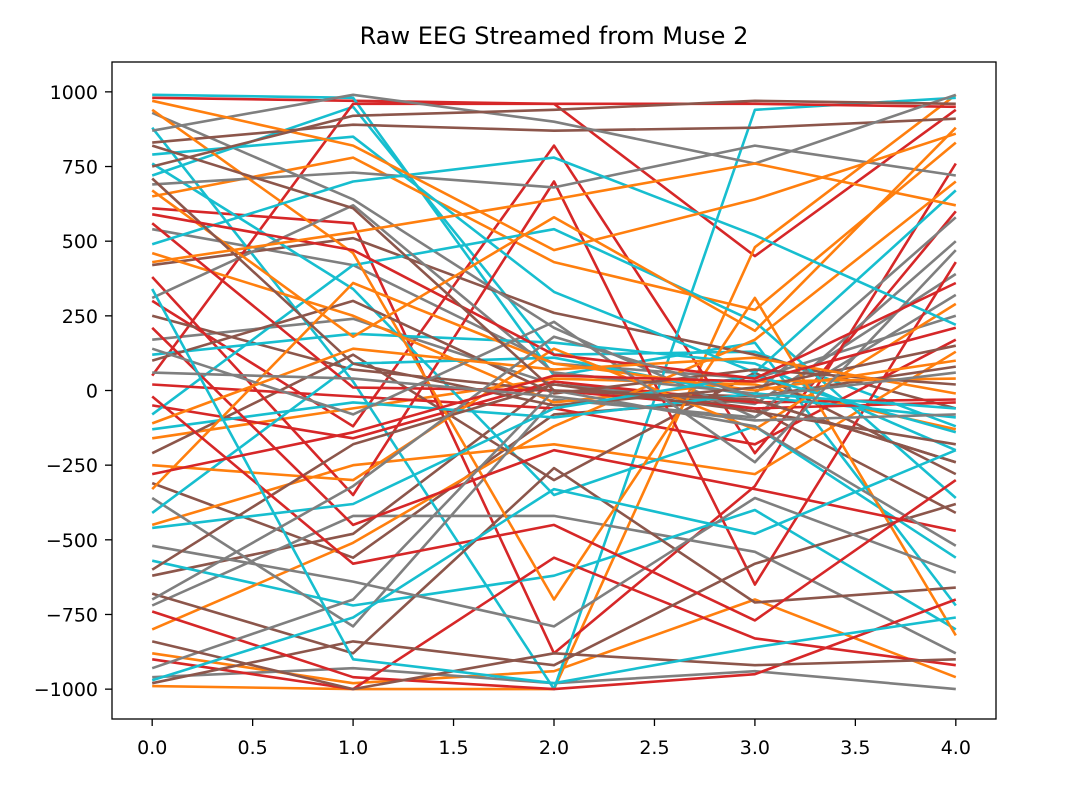 This screenshot has width=1075, height=791. Describe the element at coordinates (554, 748) in the screenshot. I see `x-tick-label: 2.0` at that location.